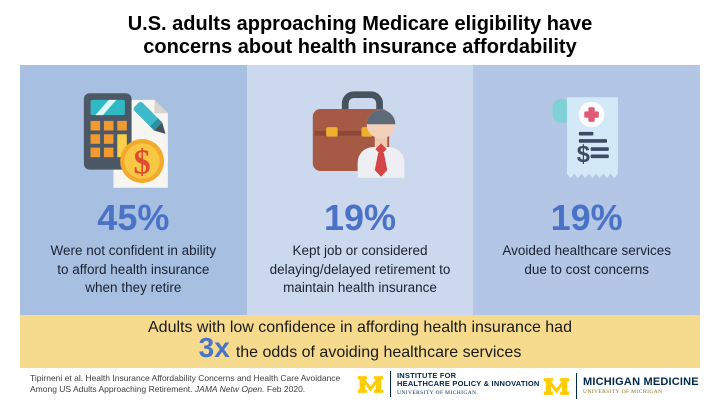 Image resolution: width=720 pixels, height=405 pixels. I want to click on stat-description-line: delaying/delayed retirement to, so click(360, 269).